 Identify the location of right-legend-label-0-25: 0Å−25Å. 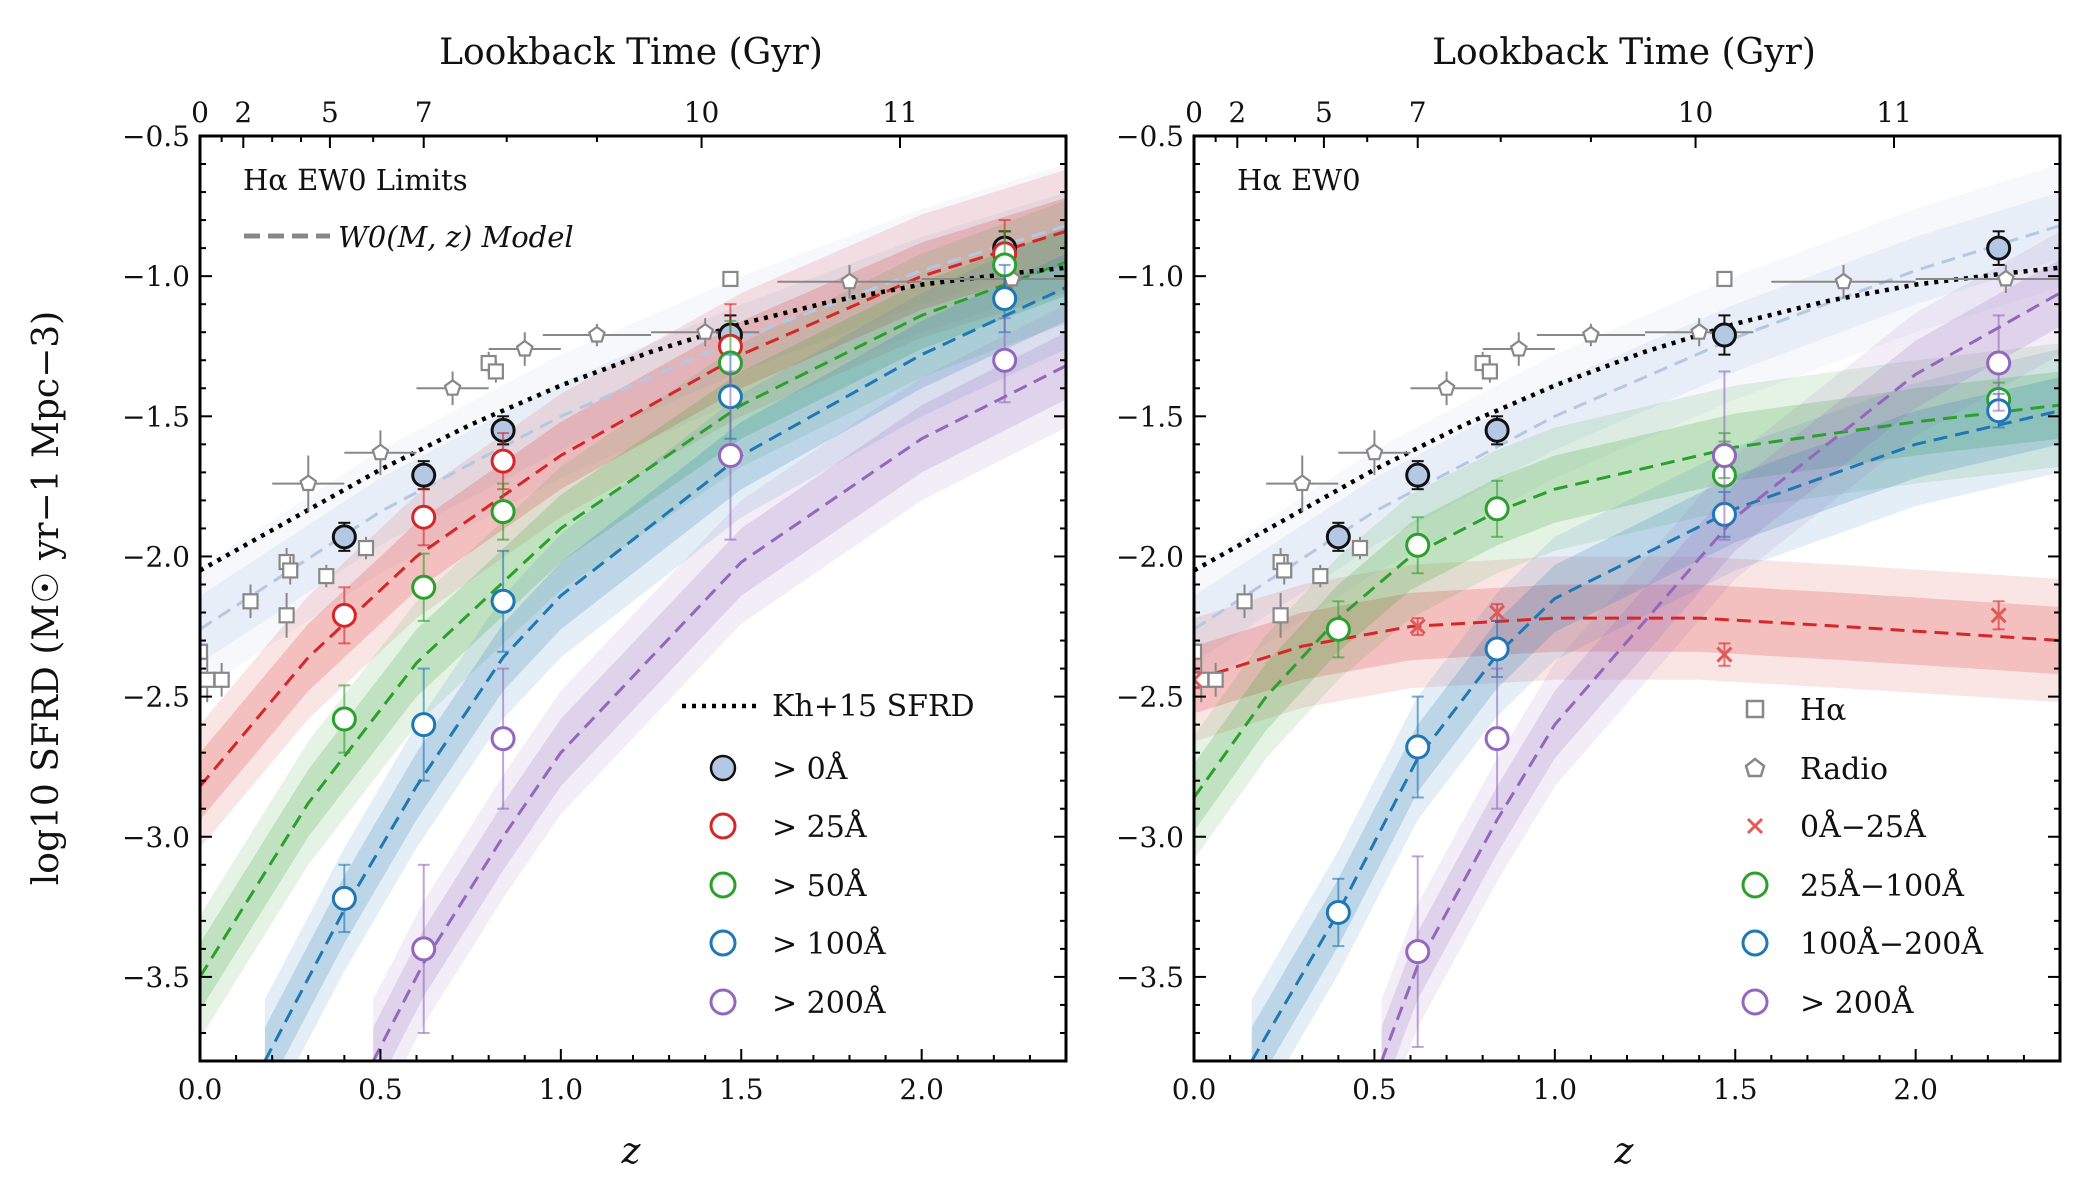
(1863, 827).